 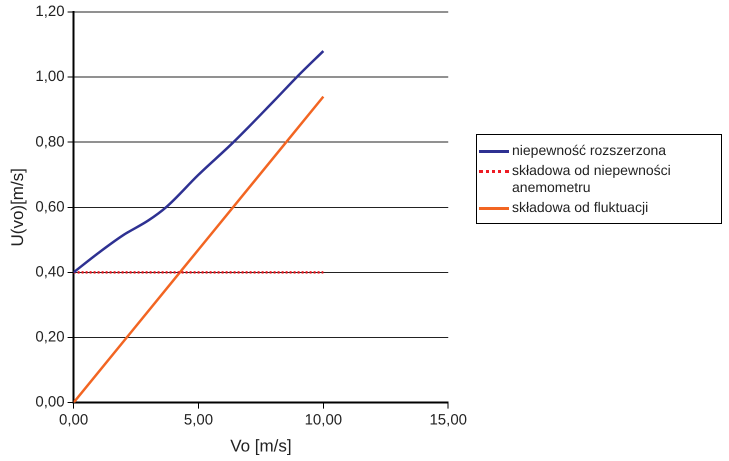 What do you see at coordinates (50, 337) in the screenshot?
I see `y-tick-label: 0,20` at bounding box center [50, 337].